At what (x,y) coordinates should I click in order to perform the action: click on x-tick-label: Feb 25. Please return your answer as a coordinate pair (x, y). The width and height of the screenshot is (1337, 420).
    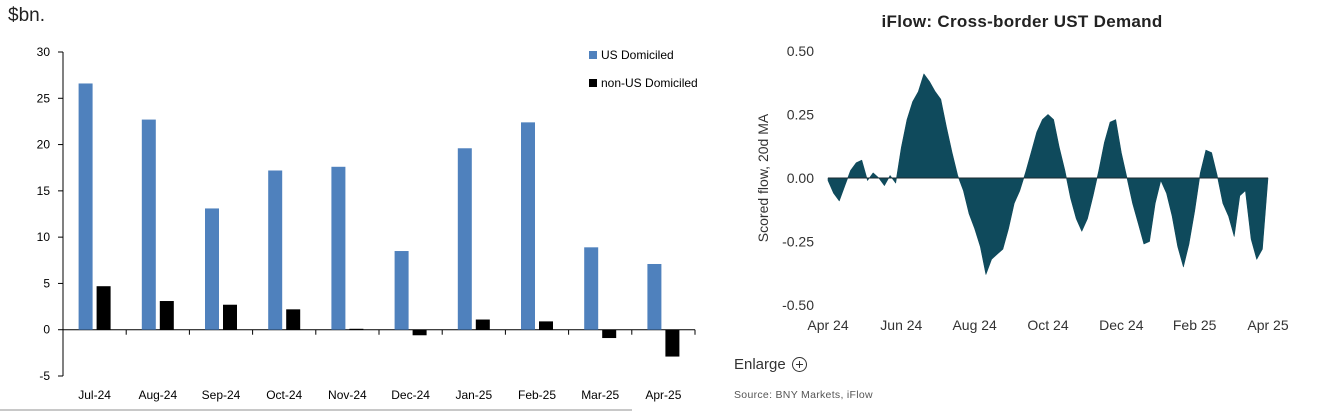
    Looking at the image, I should click on (1195, 325).